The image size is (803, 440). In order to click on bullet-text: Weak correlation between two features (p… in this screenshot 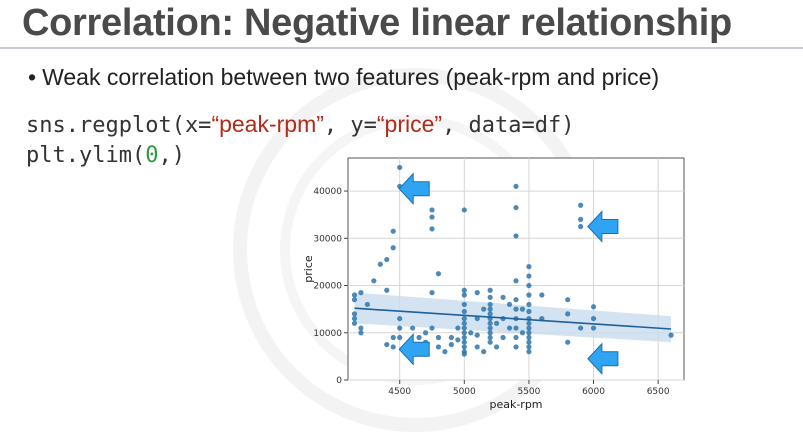, I will do `click(351, 77)`.